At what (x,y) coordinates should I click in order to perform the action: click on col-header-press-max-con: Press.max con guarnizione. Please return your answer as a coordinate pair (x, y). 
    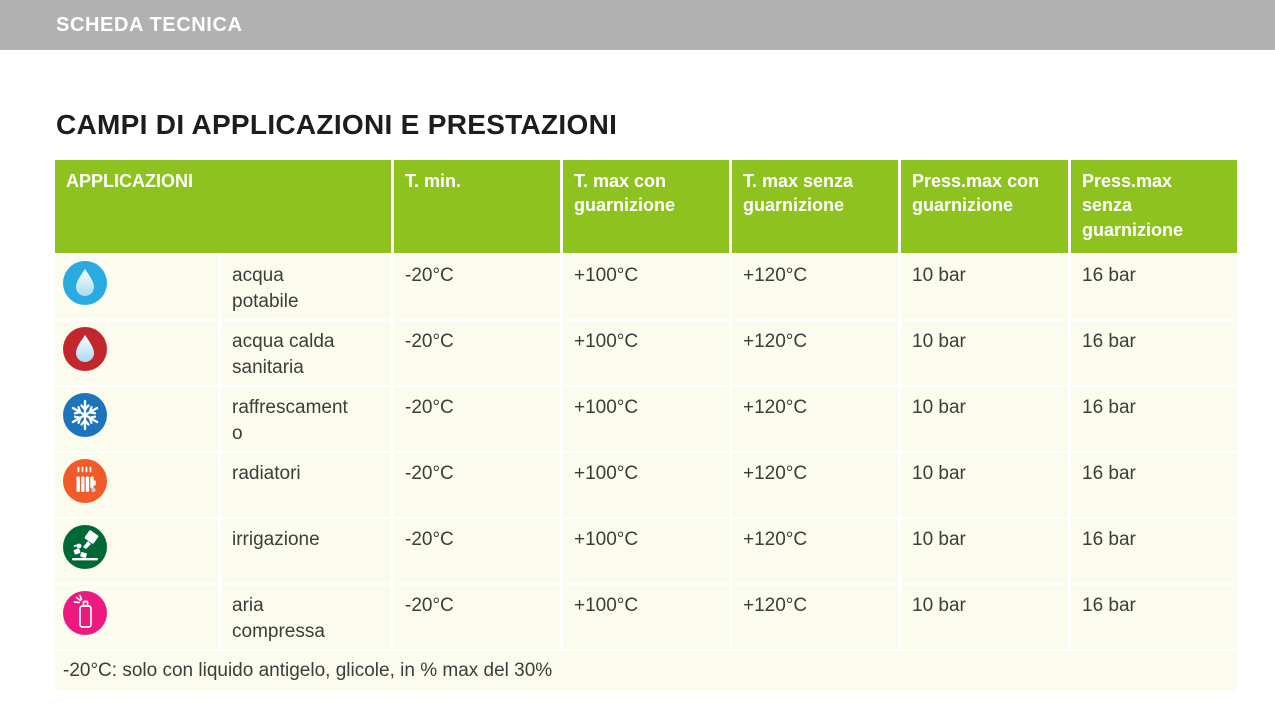
    Looking at the image, I should click on (984, 206).